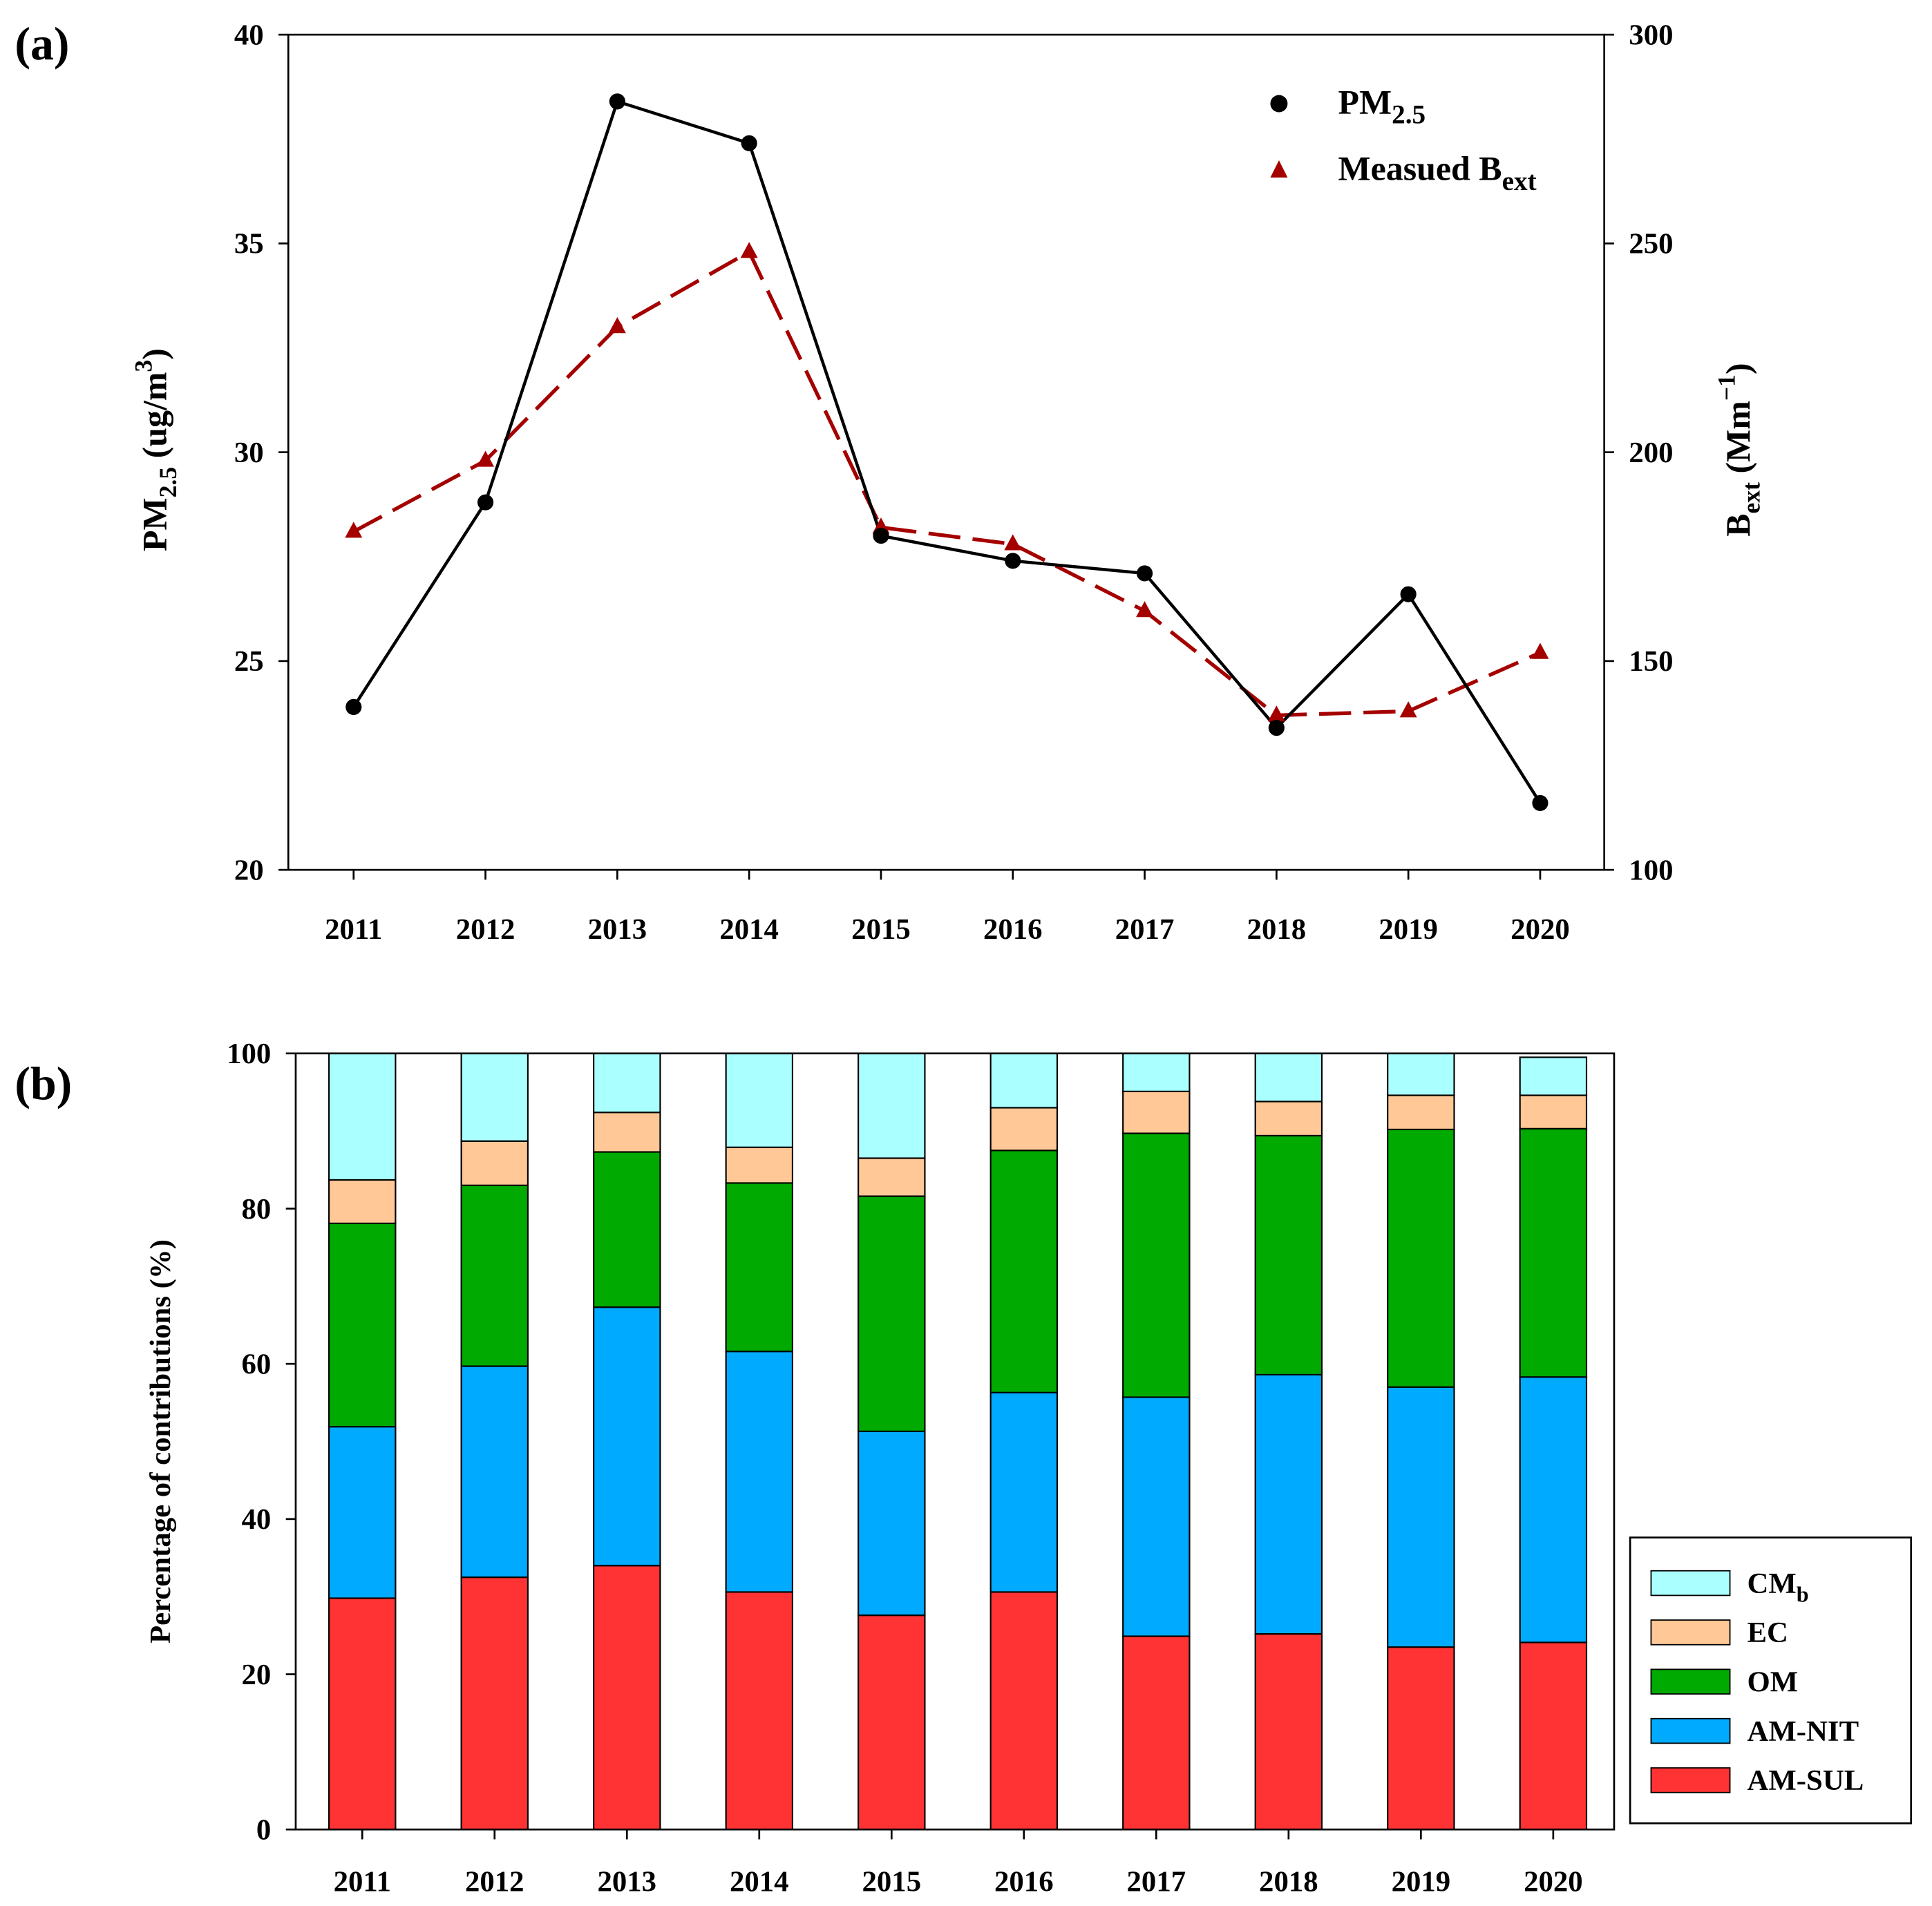  Describe the element at coordinates (257, 1675) in the screenshot. I see `y-tick-label: 20` at that location.